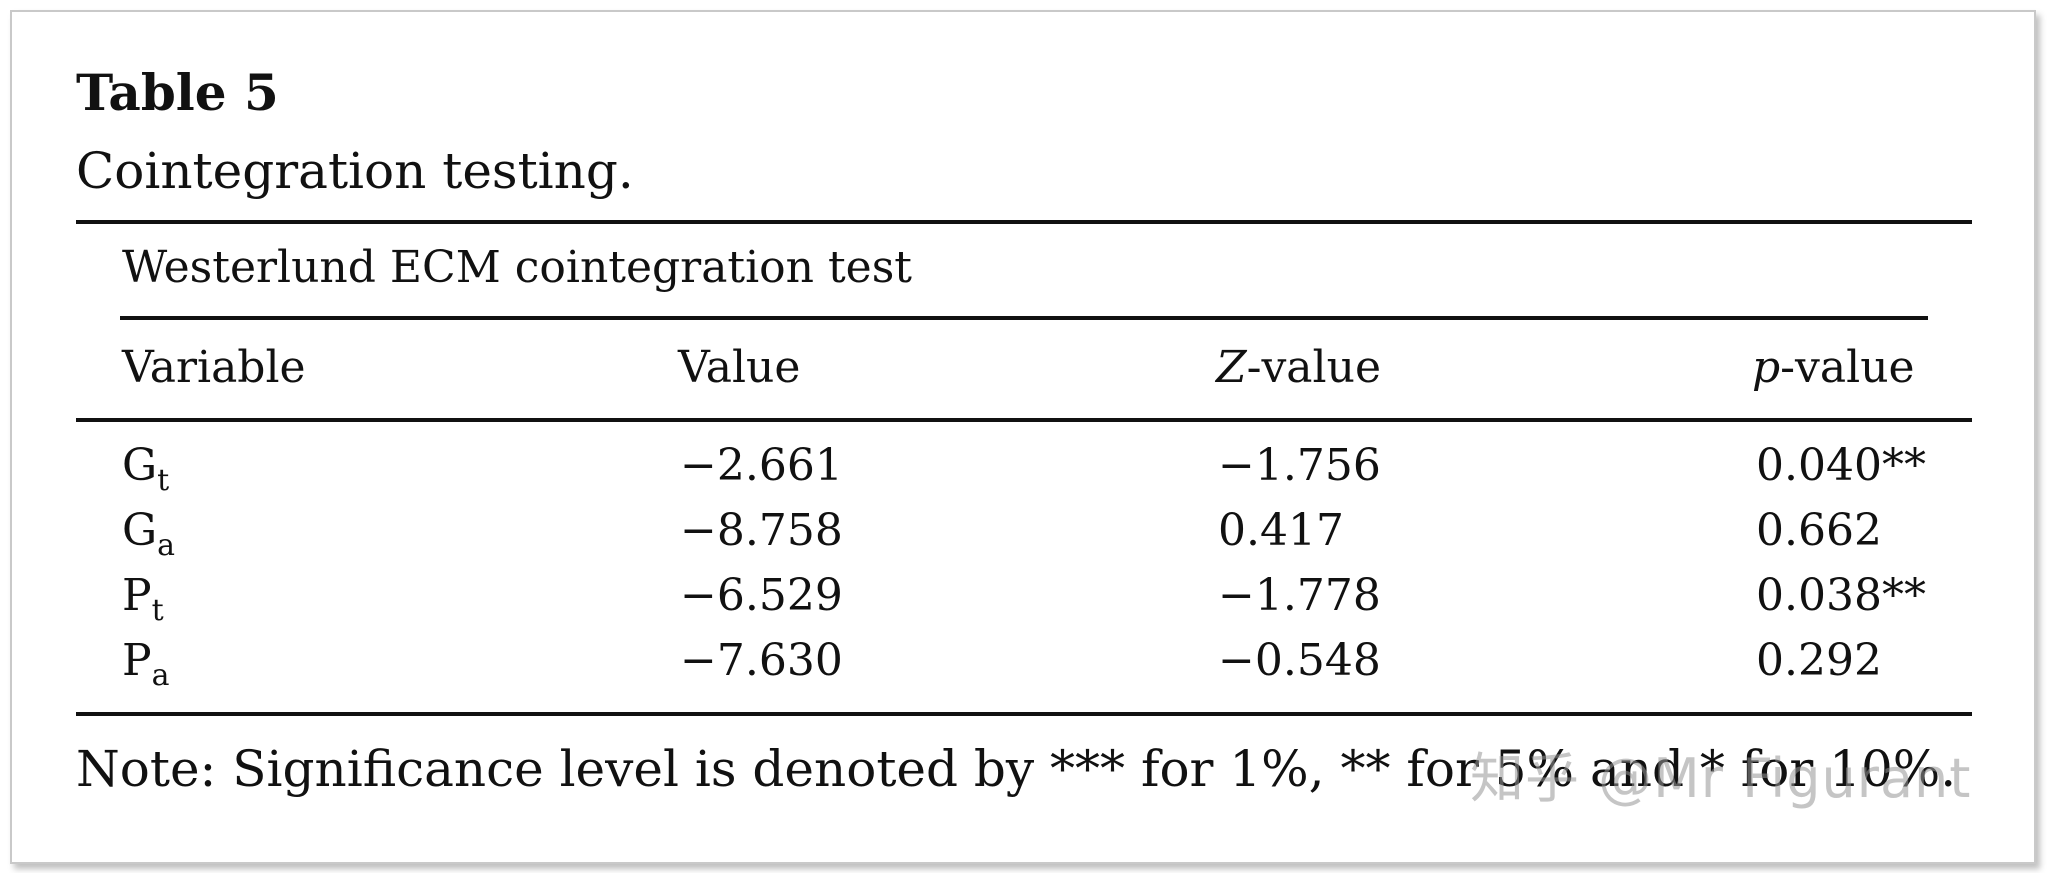 This screenshot has width=2048, height=873. I want to click on z-value-cell: −0.548, so click(1299, 660).